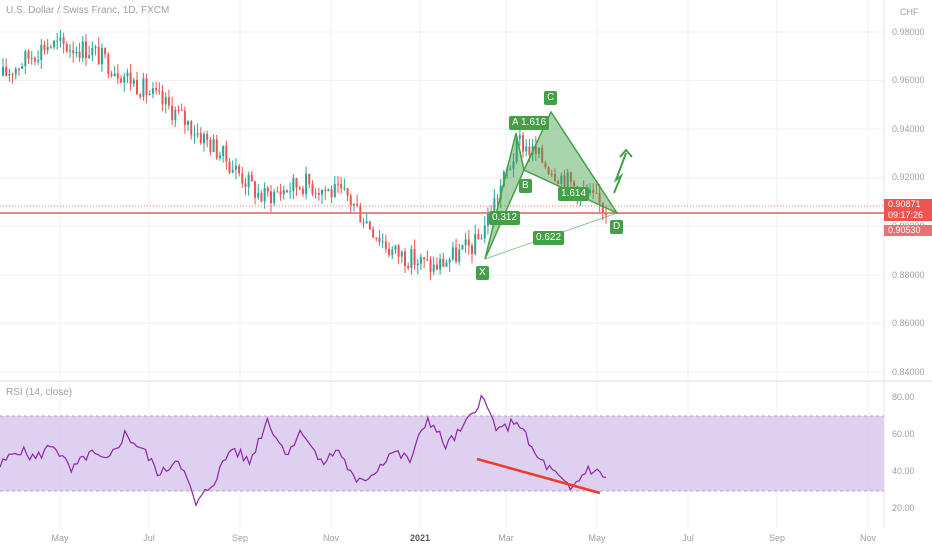 The width and height of the screenshot is (932, 550). Describe the element at coordinates (551, 98) in the screenshot. I see `pattern-point-c: C` at that location.